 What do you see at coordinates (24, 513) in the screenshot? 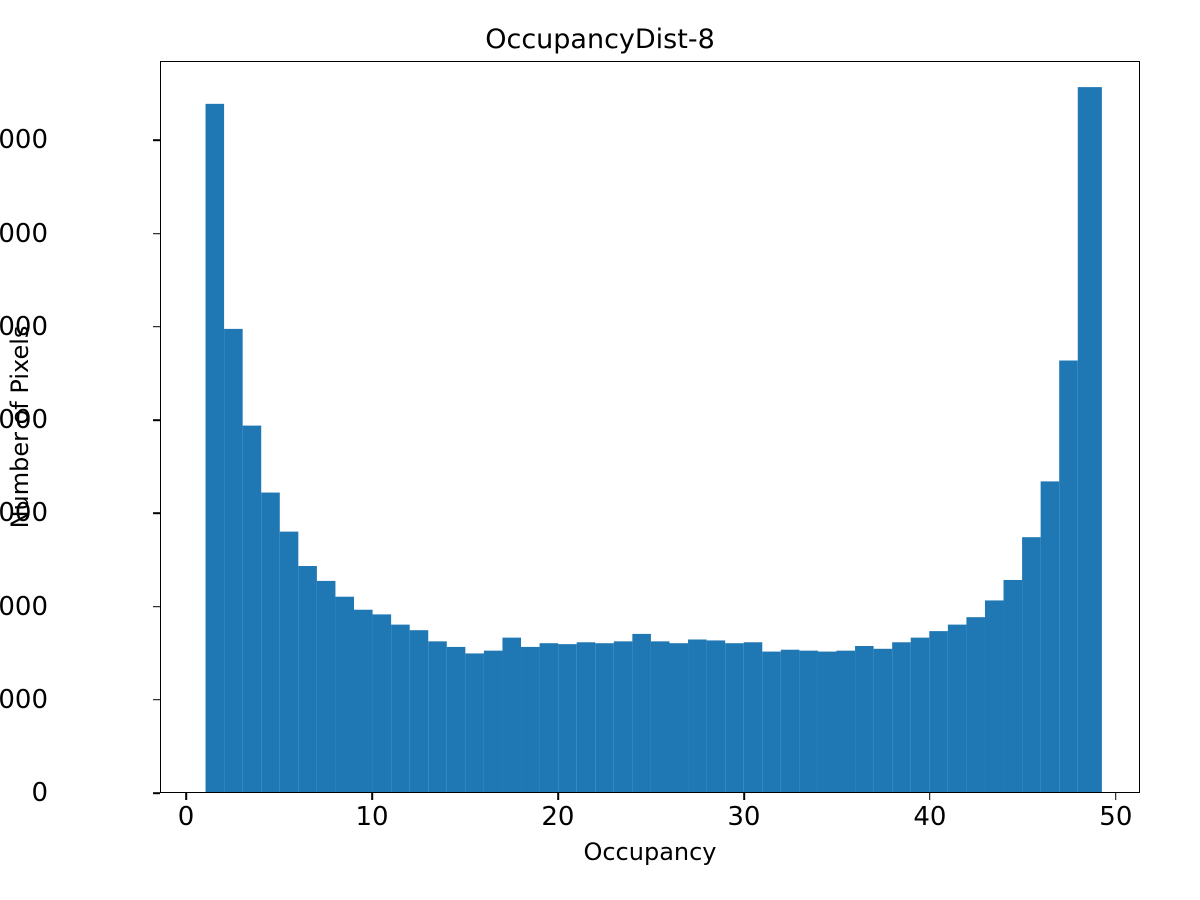
I see `y-tick-label: 3000` at bounding box center [24, 513].